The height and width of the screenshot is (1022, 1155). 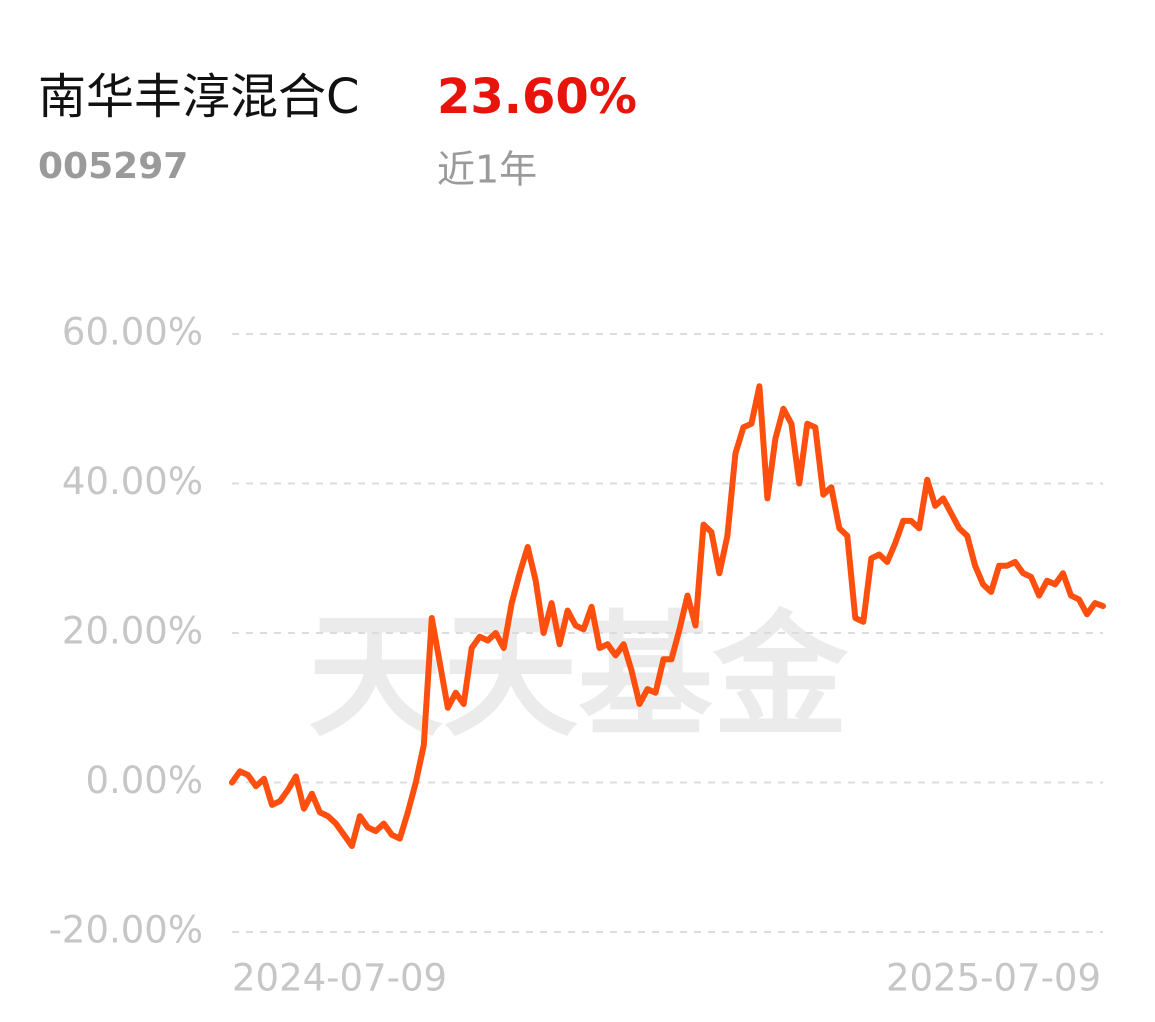 I want to click on y-tick-label: 40.00%, so click(x=132, y=481).